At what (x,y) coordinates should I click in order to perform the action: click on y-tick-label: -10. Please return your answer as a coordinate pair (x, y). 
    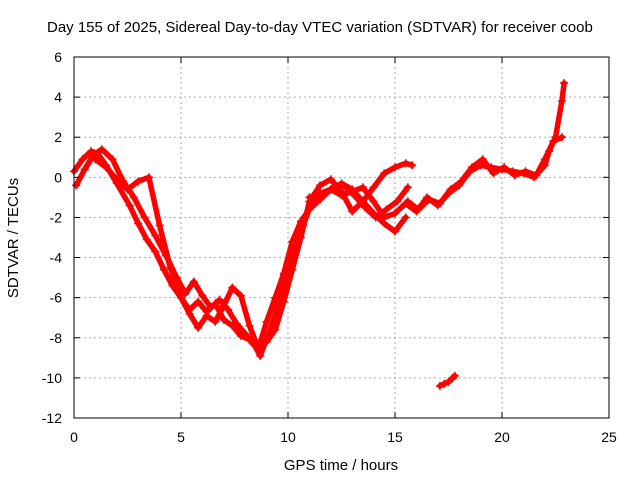
    Looking at the image, I should click on (52, 378).